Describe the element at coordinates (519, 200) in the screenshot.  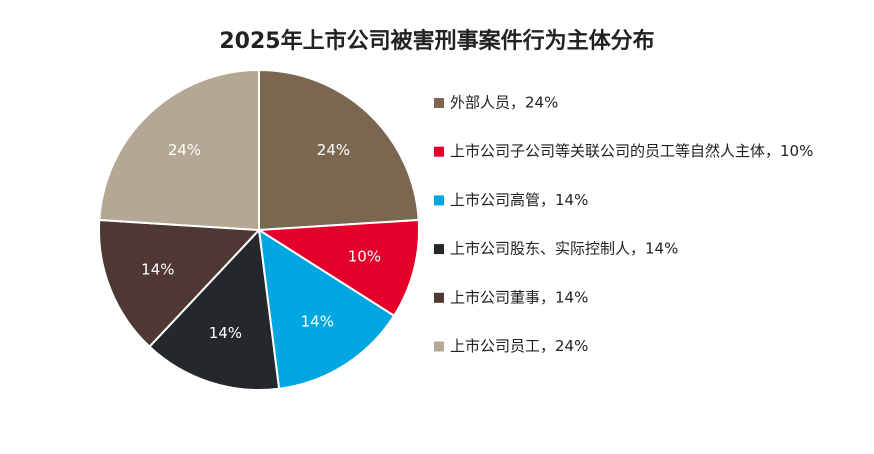
I see `legend-label: 上市公司高管，14%` at that location.